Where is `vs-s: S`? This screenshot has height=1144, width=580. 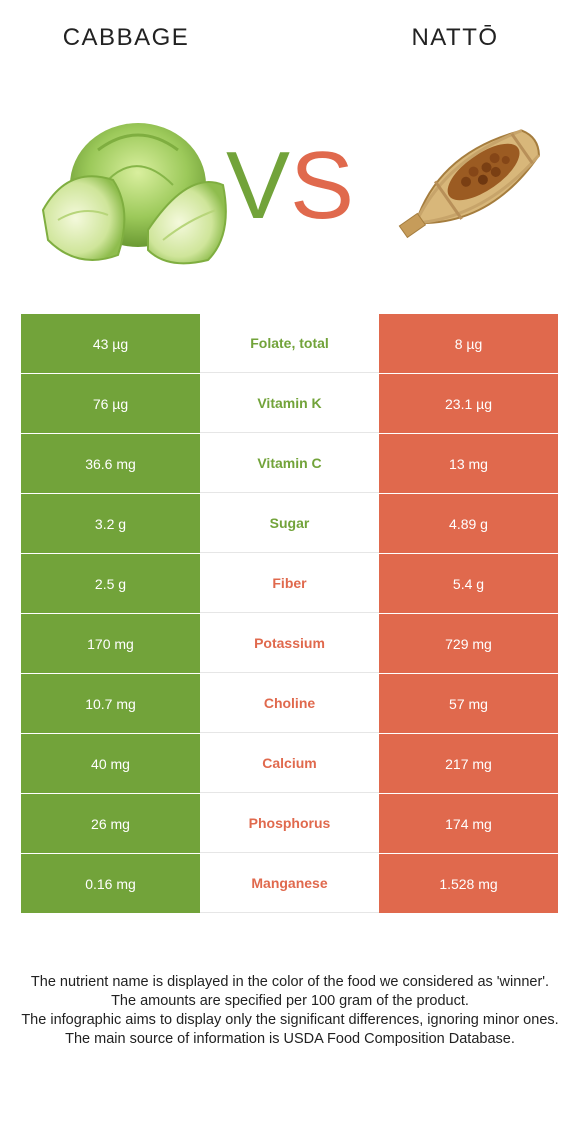
vs-s: S is located at coordinates (322, 185).